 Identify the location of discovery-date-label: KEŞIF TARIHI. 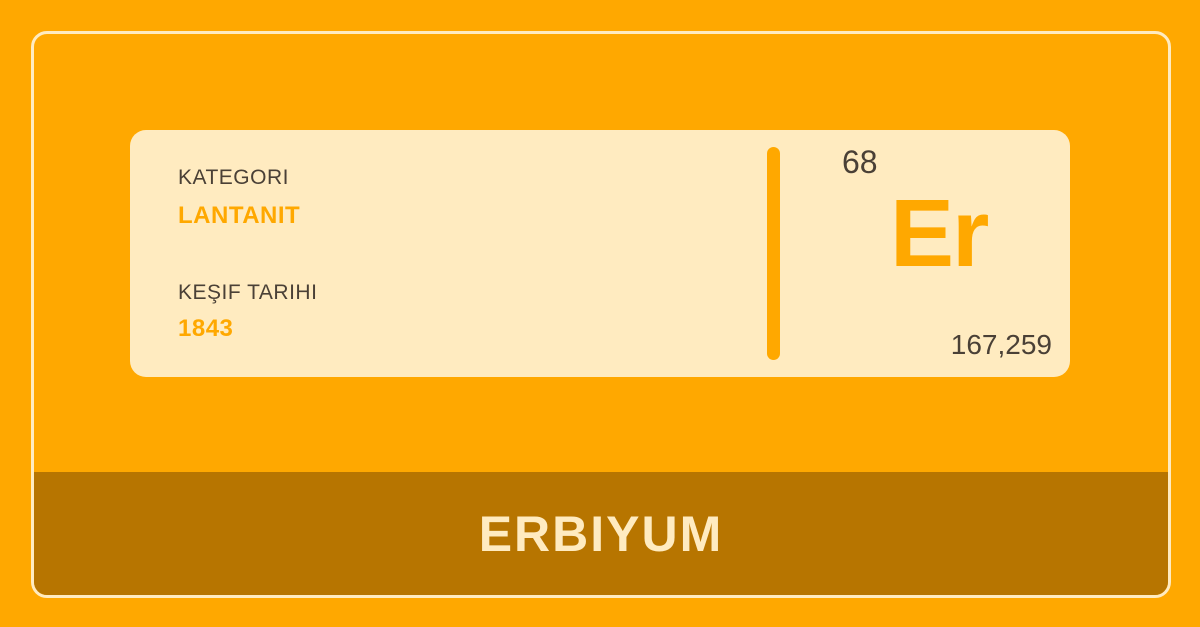
(248, 292).